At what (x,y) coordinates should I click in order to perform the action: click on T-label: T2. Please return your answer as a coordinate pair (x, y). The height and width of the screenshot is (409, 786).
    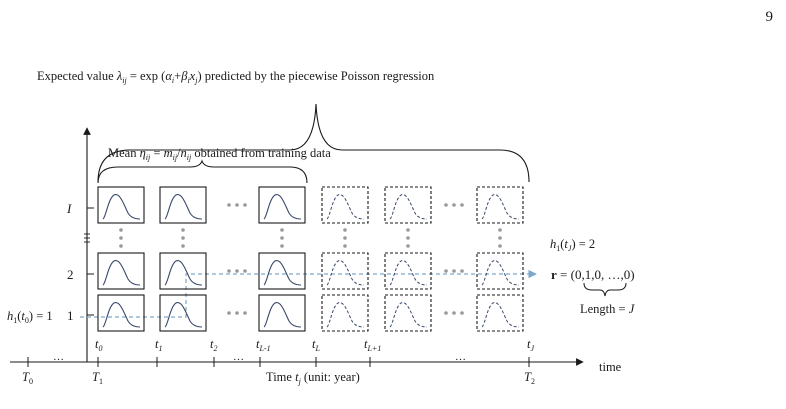
    Looking at the image, I should click on (529, 378).